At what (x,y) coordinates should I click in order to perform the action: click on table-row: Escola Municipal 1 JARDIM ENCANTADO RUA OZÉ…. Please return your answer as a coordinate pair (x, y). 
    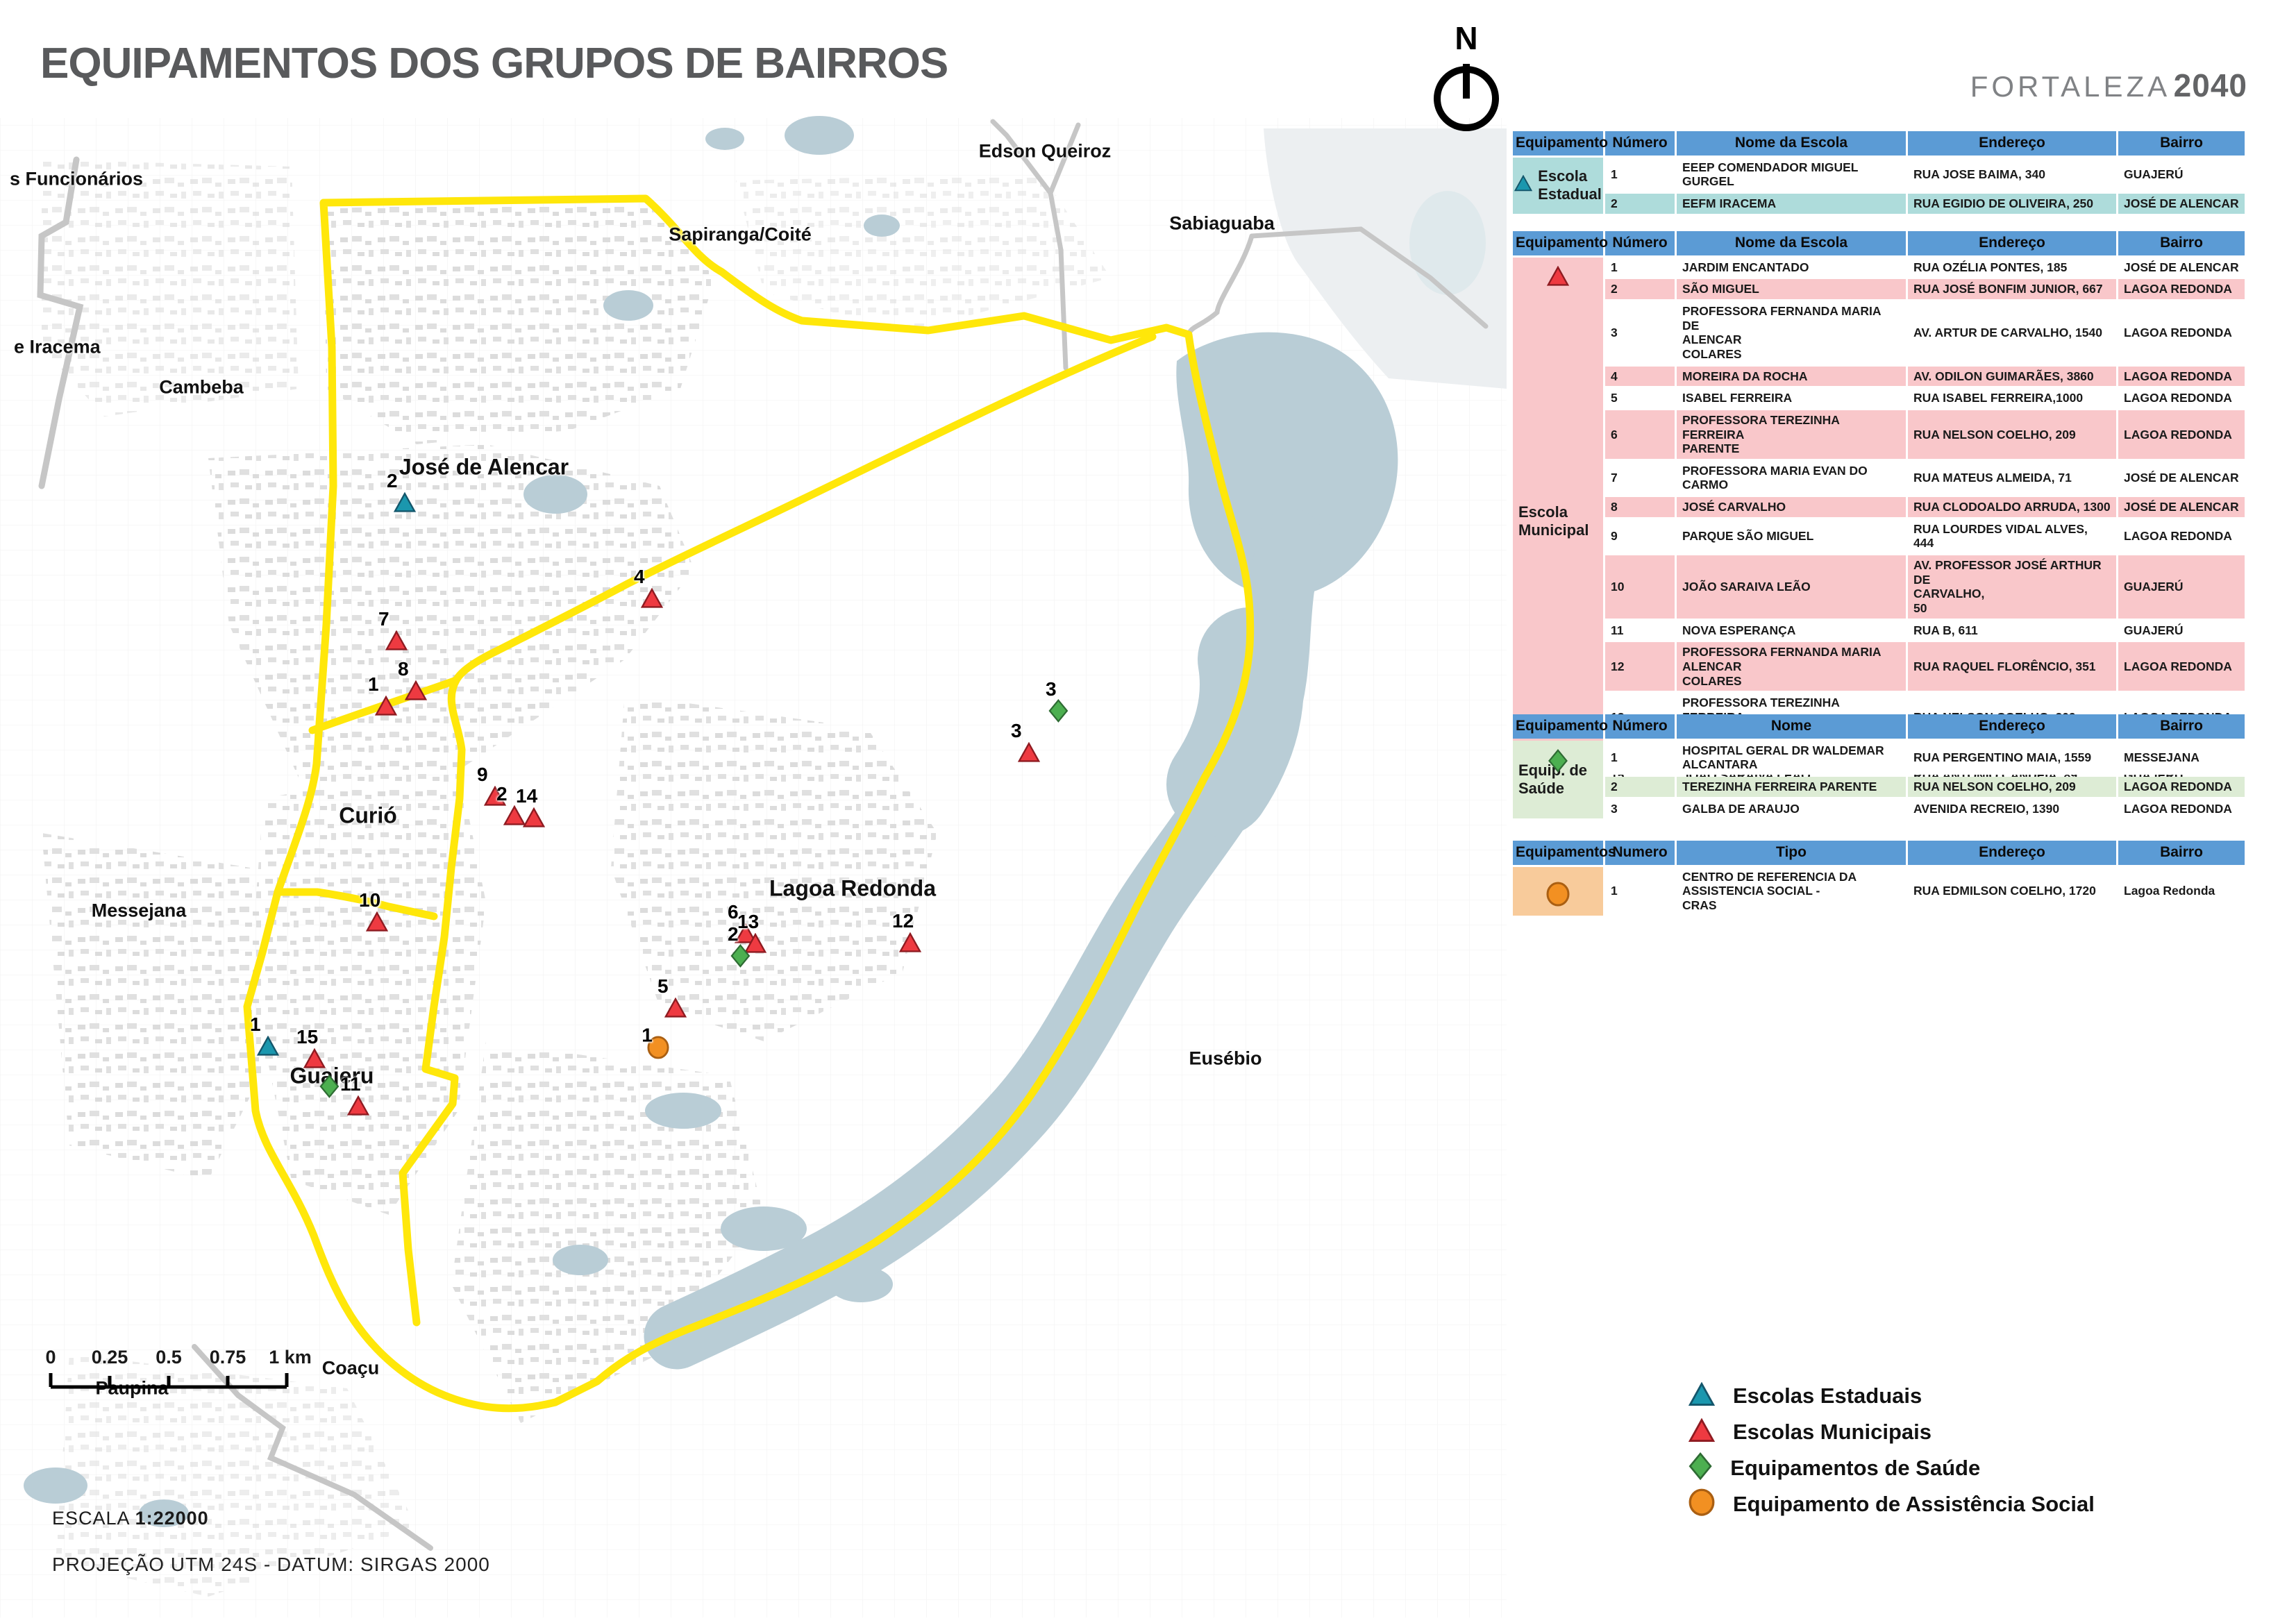
    Looking at the image, I should click on (1879, 521).